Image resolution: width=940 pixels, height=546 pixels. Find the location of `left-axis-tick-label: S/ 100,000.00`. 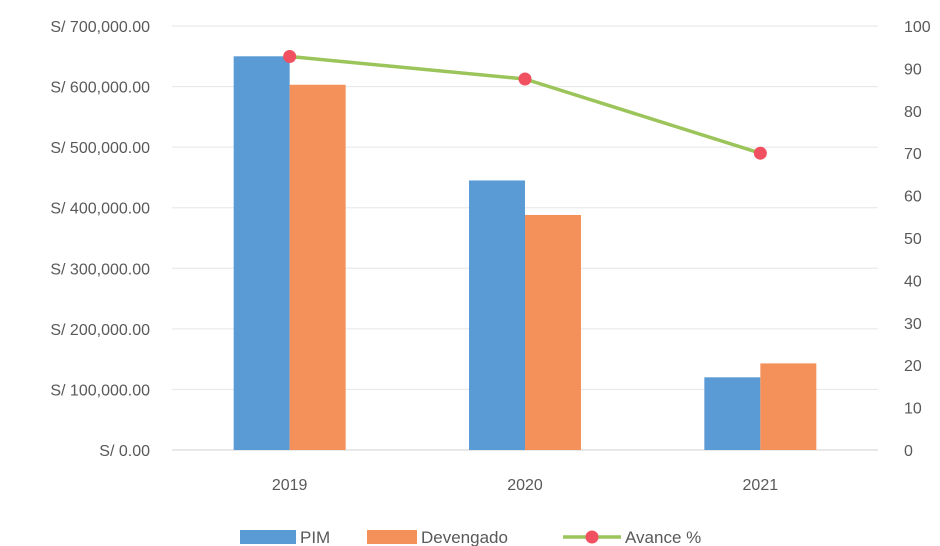

left-axis-tick-label: S/ 100,000.00 is located at coordinates (100, 390).